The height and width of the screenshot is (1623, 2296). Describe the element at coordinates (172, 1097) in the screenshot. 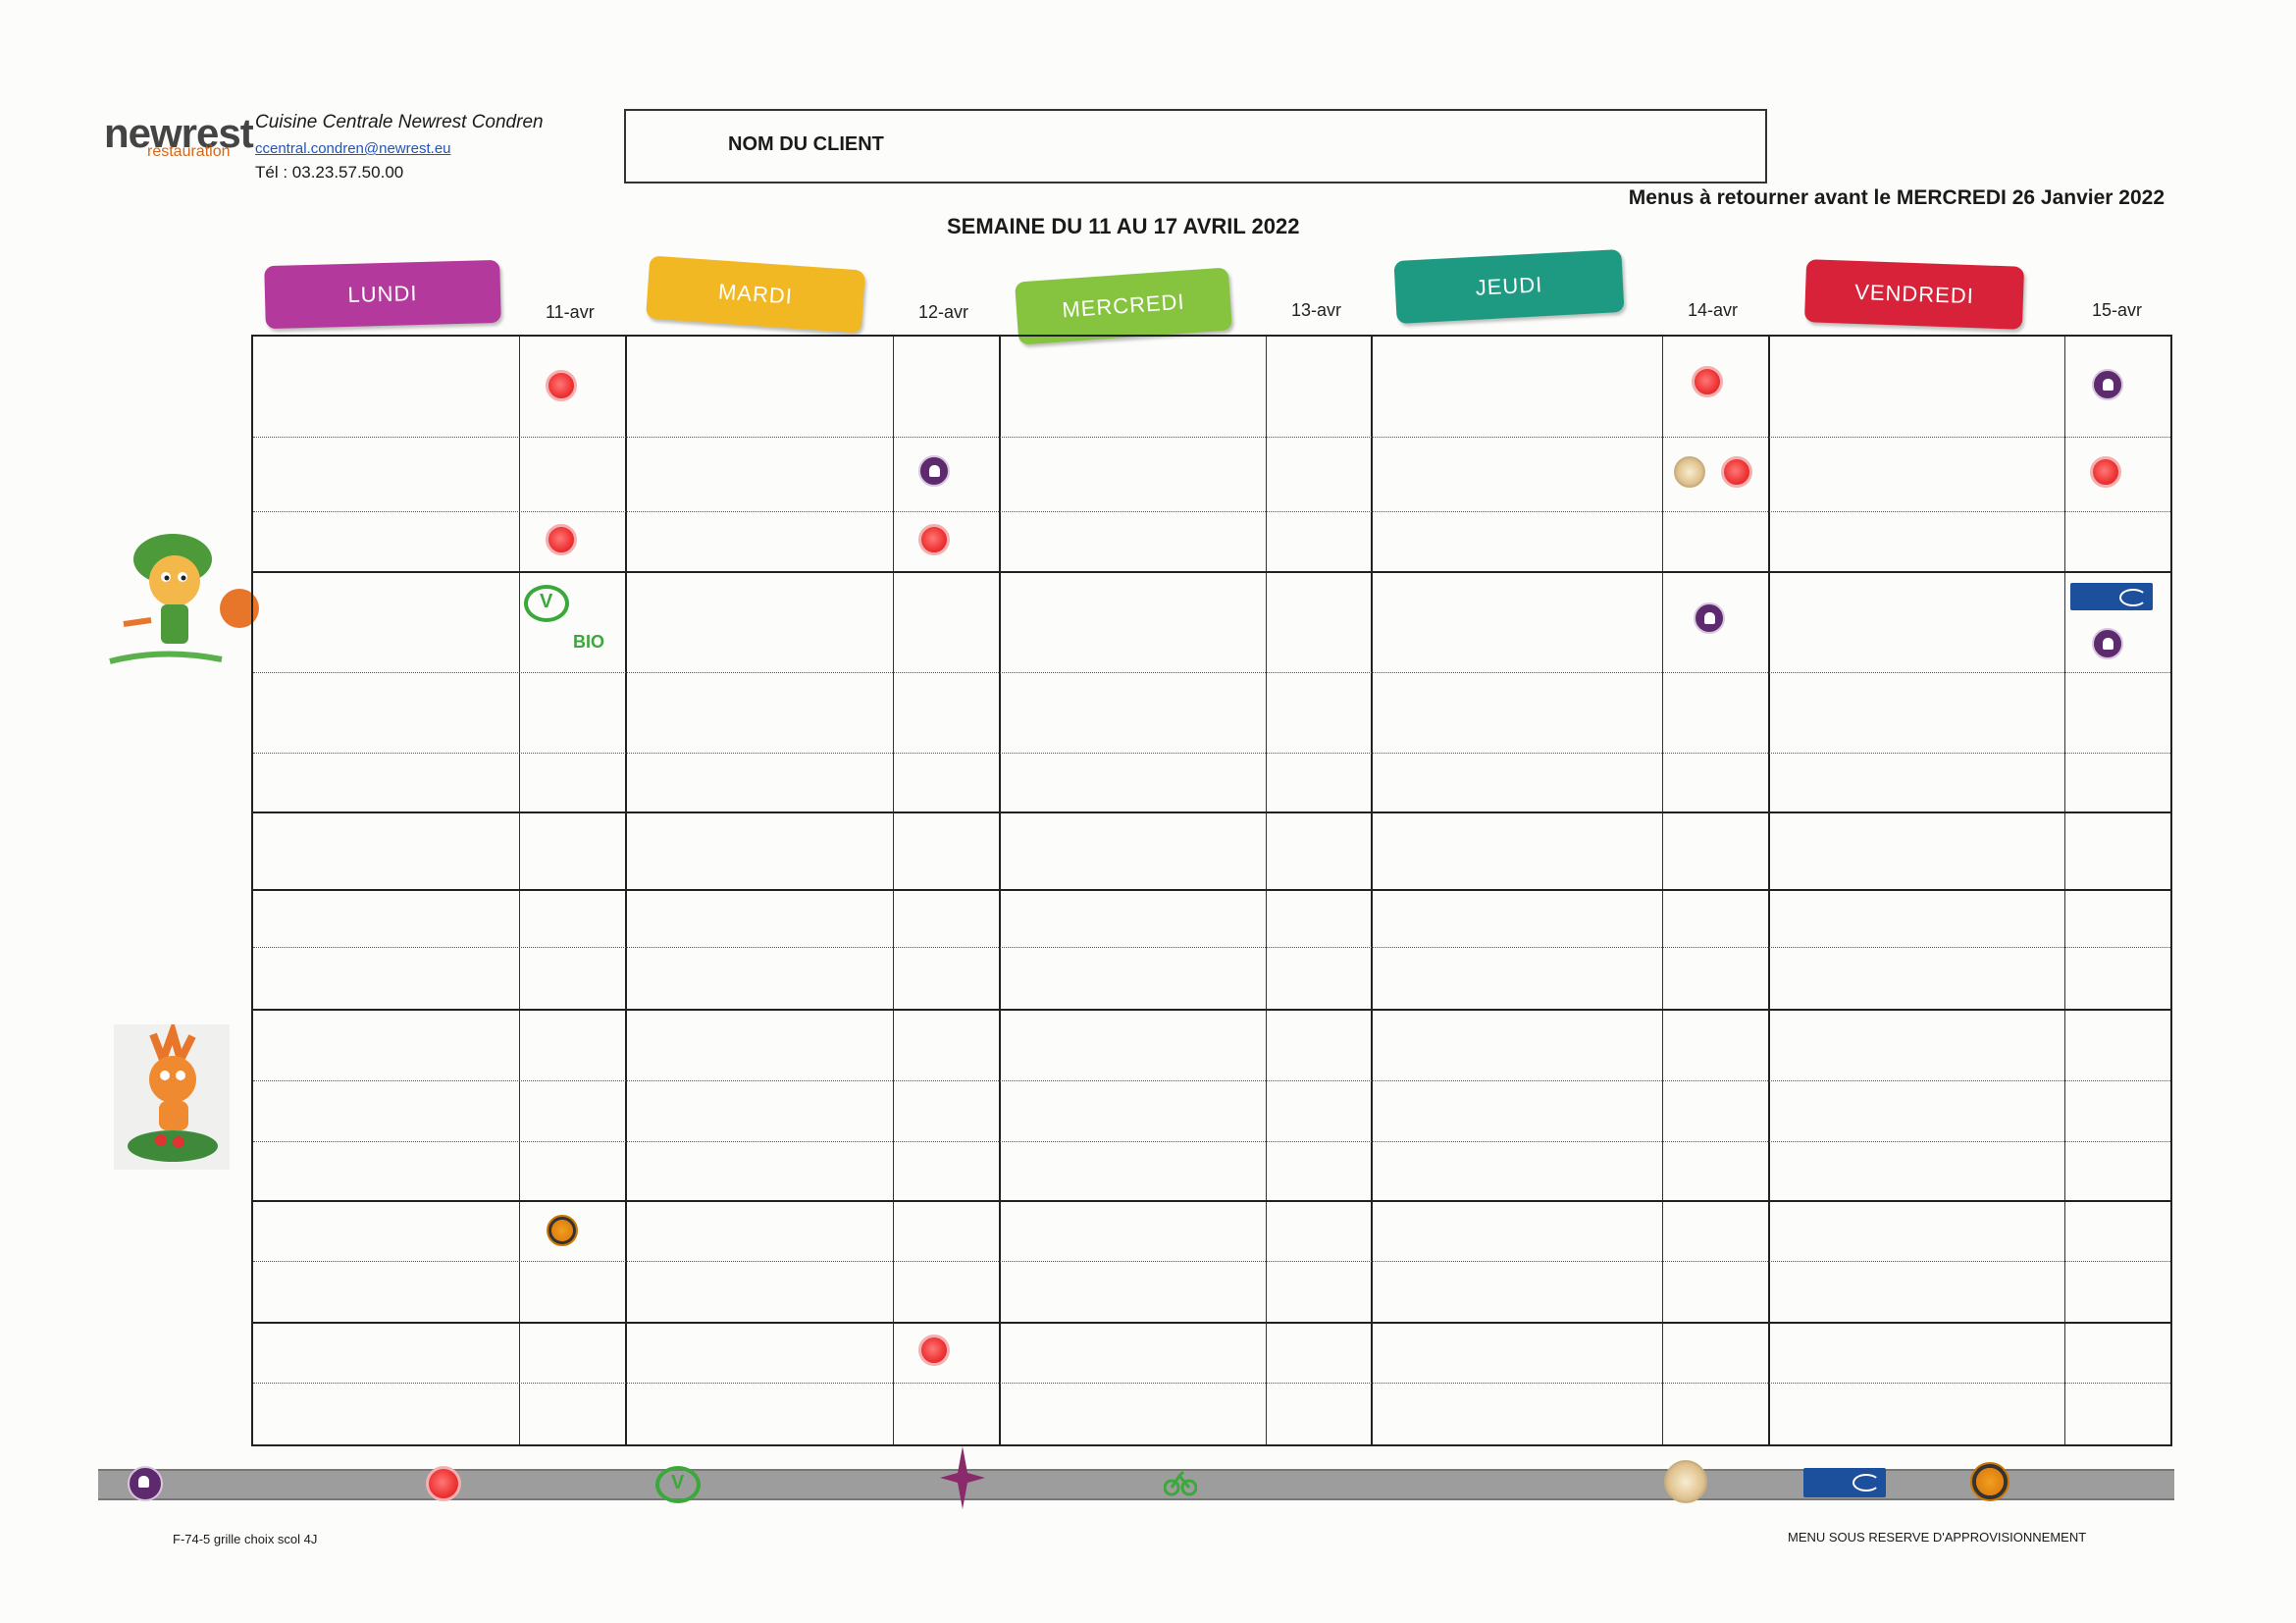

I see `mascot-carrot-character` at that location.